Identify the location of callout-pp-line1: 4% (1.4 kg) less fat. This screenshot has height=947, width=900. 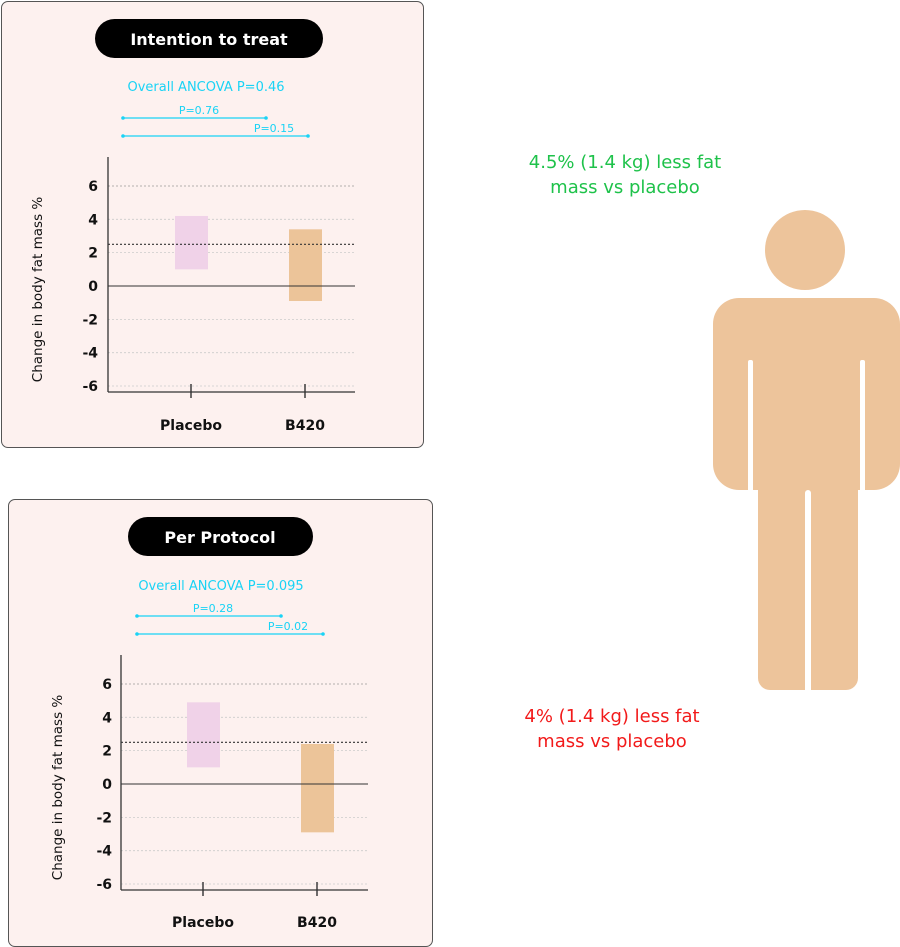
(612, 716).